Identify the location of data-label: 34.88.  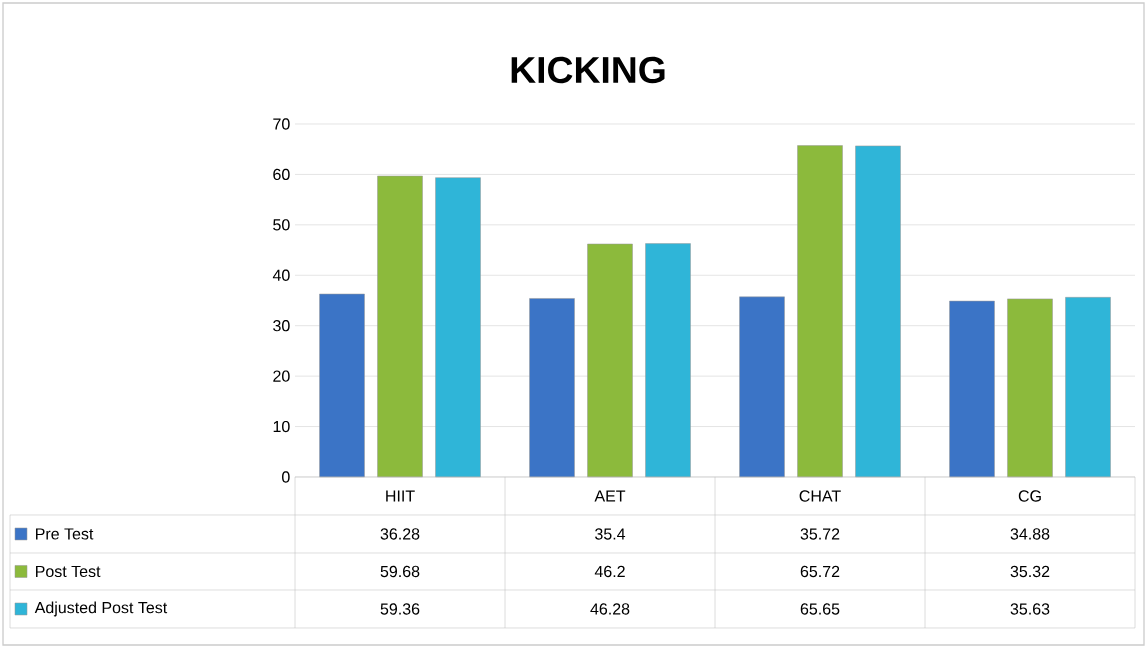
(1030, 534).